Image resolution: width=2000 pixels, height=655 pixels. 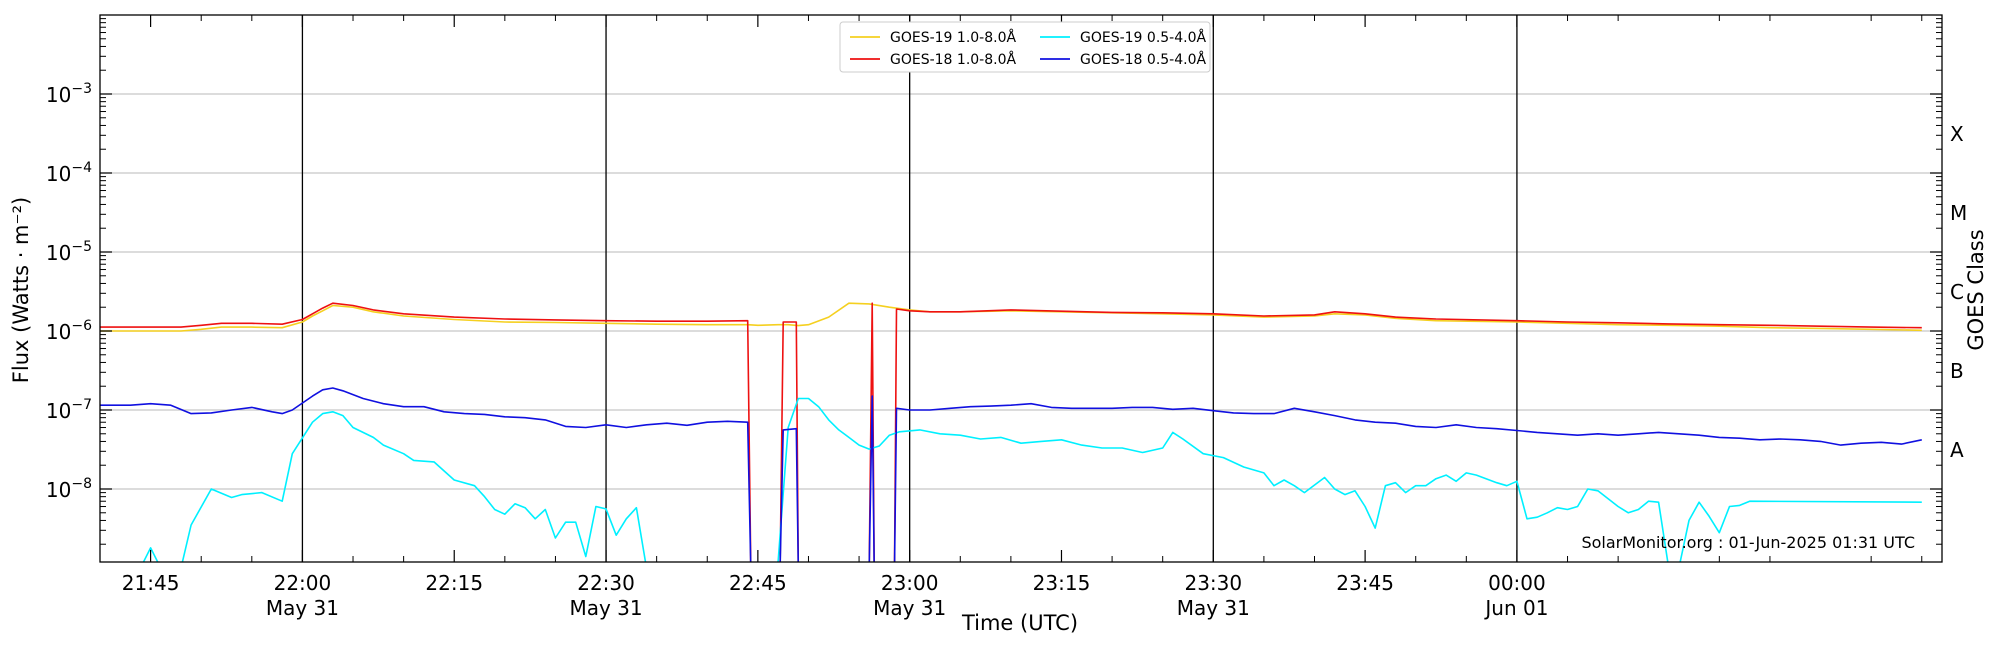 I want to click on x-tick-label: 22:30, so click(x=606, y=583).